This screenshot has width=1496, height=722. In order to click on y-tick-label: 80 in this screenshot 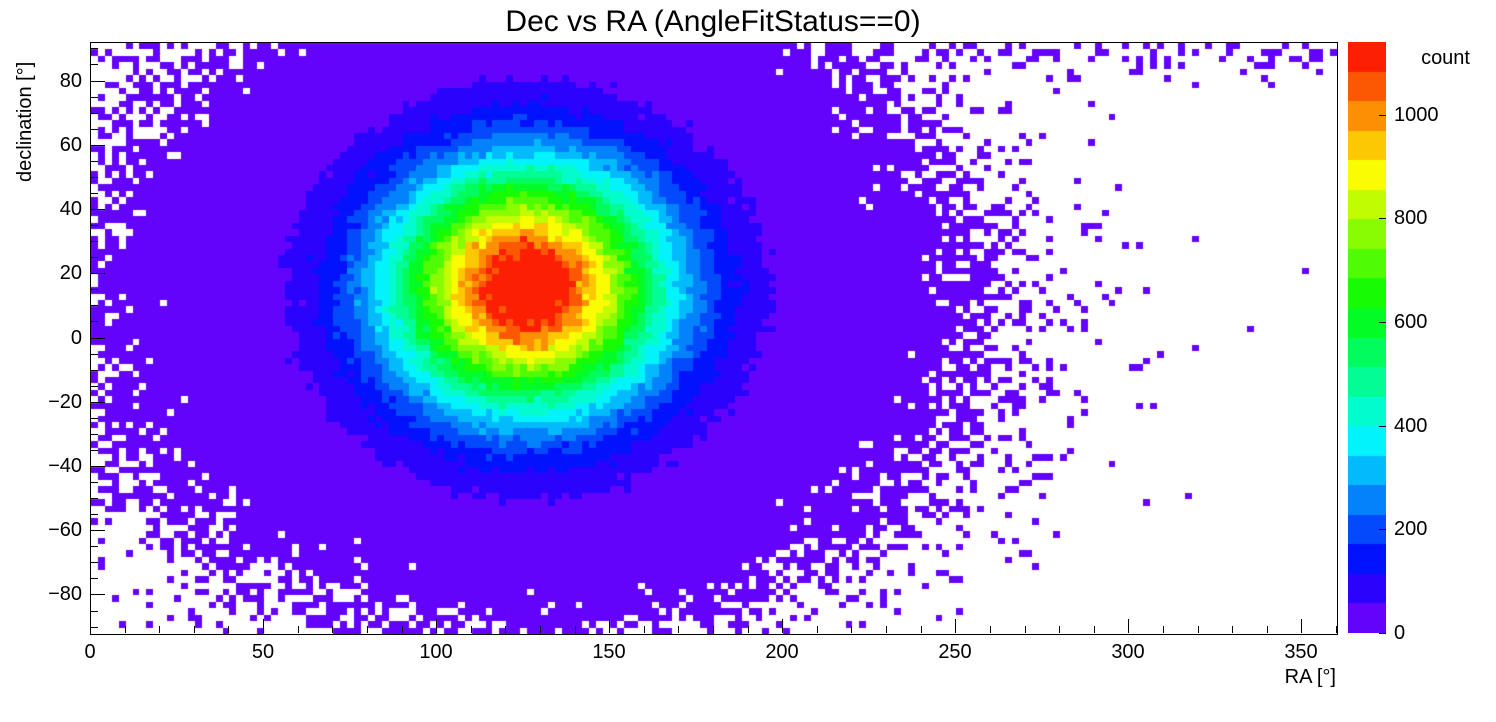, I will do `click(70, 81)`.